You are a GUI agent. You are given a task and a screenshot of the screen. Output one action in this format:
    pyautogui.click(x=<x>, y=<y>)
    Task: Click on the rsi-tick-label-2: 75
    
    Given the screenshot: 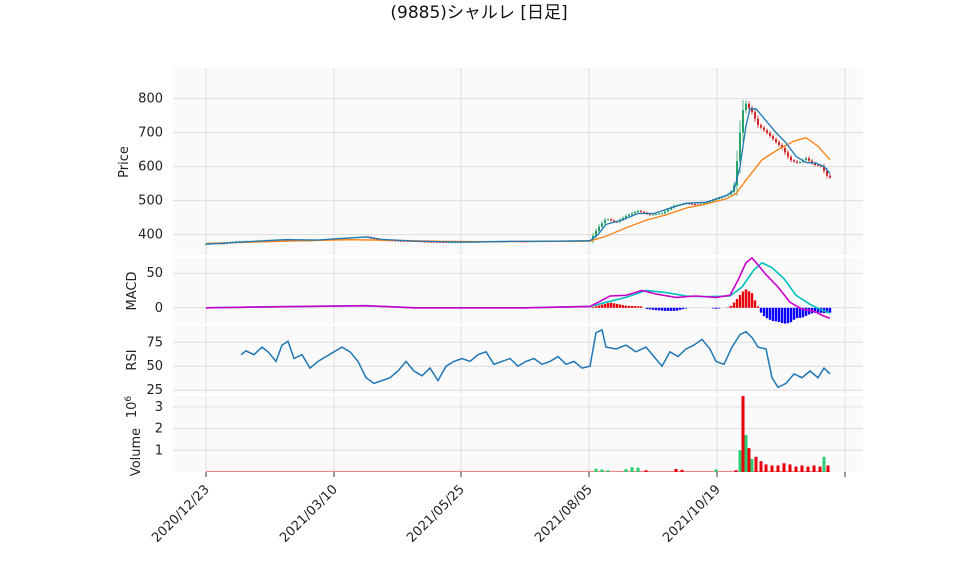 What is the action you would take?
    pyautogui.click(x=154, y=342)
    